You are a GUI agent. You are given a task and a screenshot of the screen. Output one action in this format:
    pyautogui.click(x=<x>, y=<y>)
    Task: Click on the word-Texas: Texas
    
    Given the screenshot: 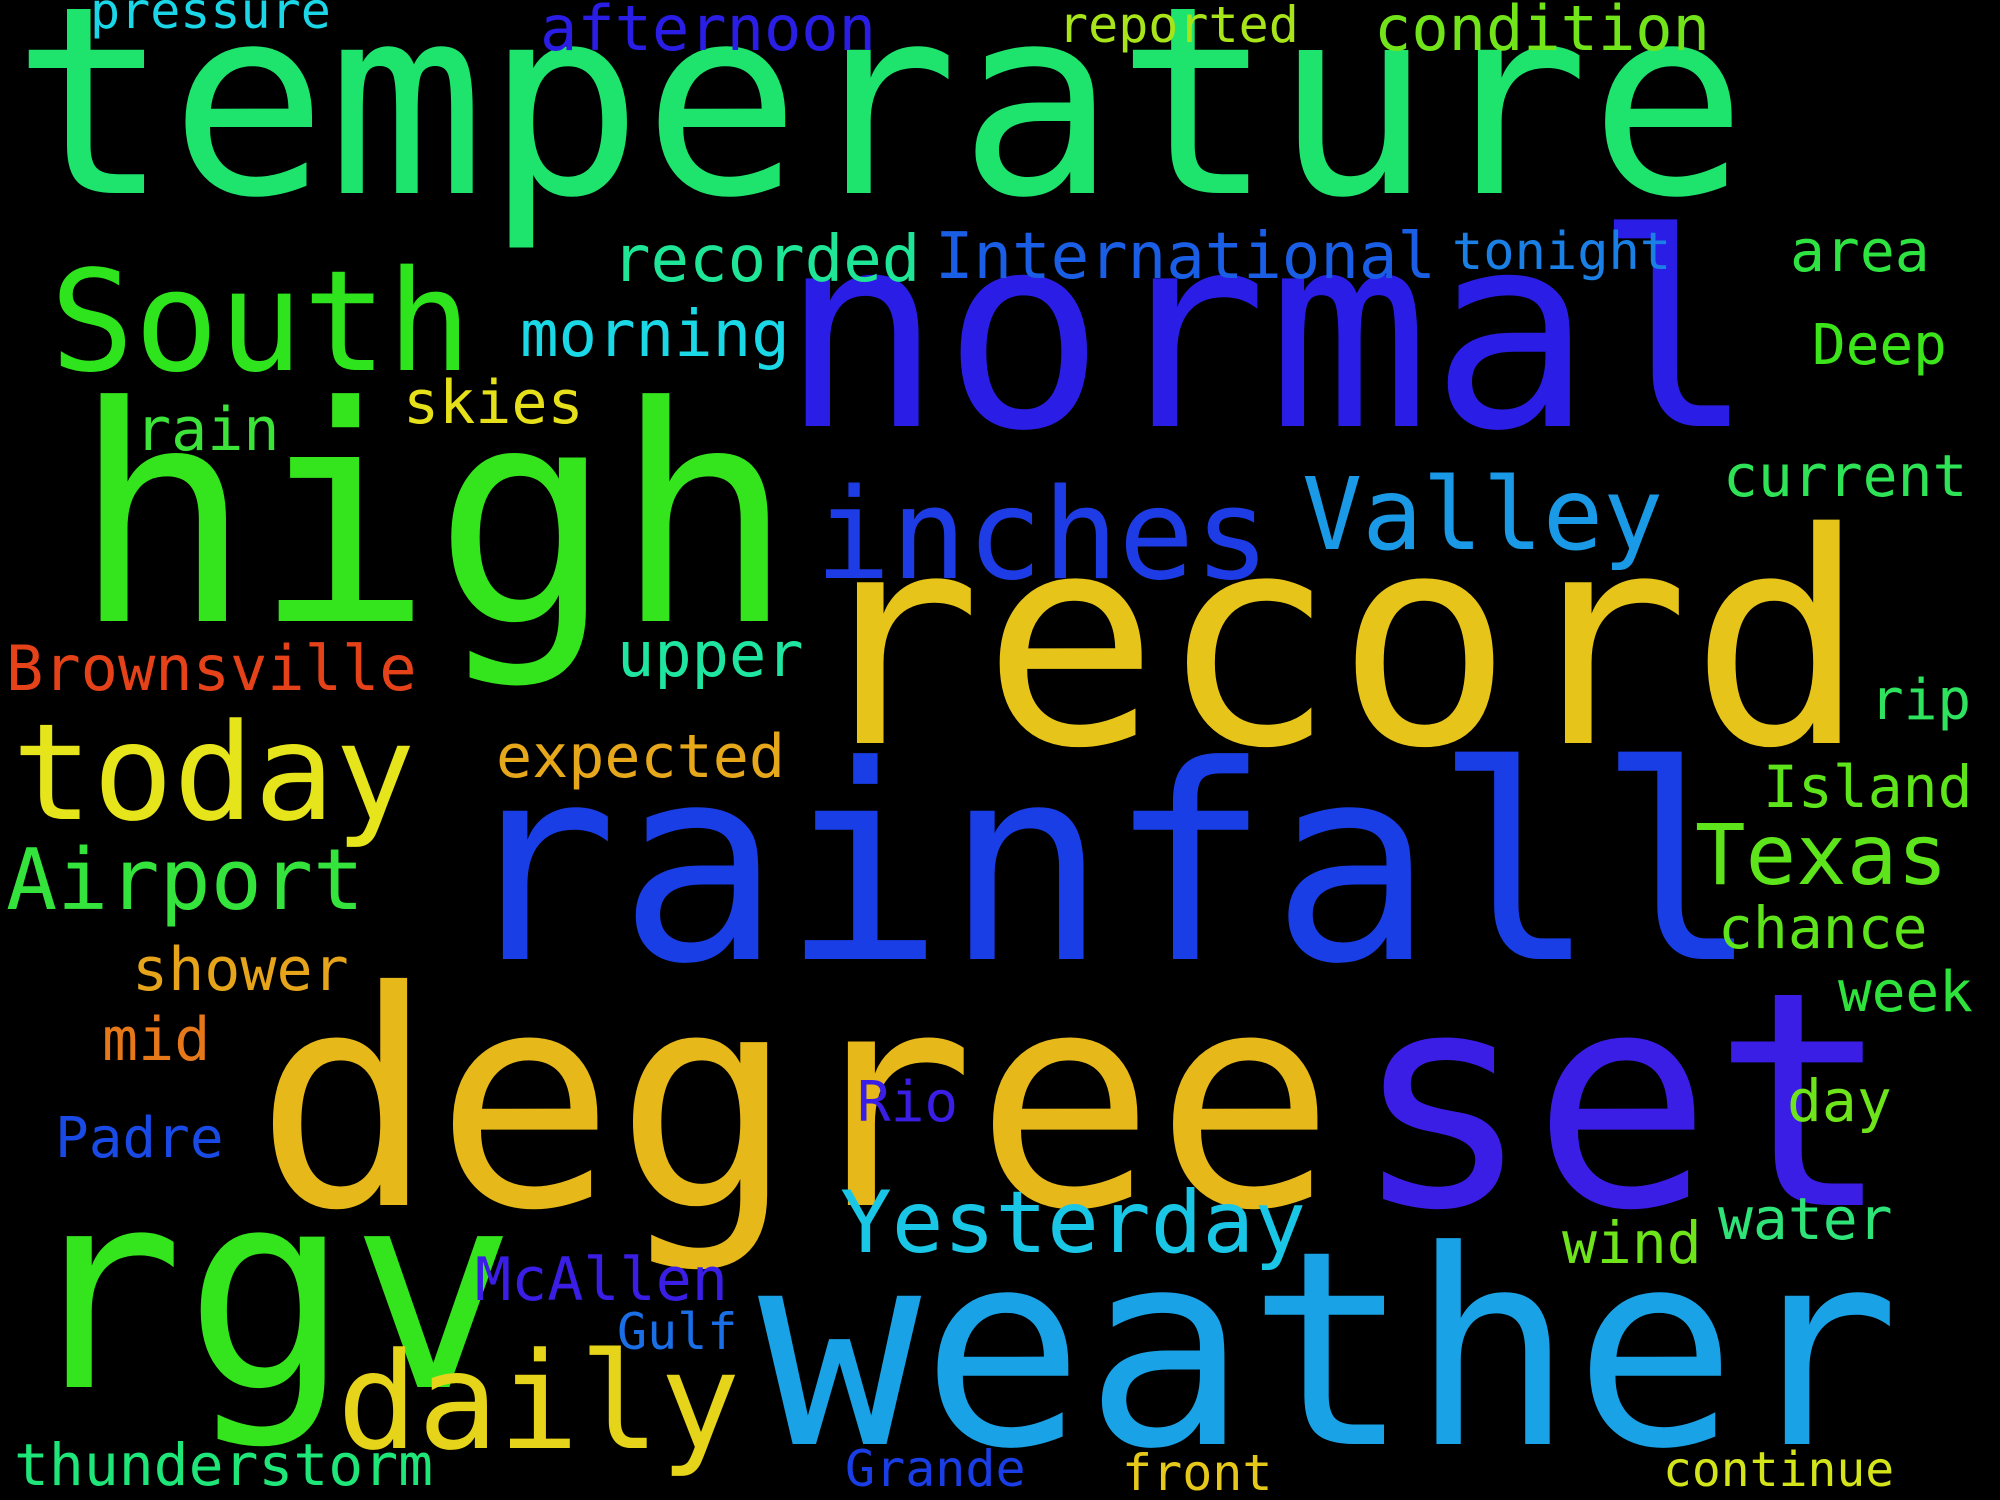 What is the action you would take?
    pyautogui.click(x=1821, y=855)
    